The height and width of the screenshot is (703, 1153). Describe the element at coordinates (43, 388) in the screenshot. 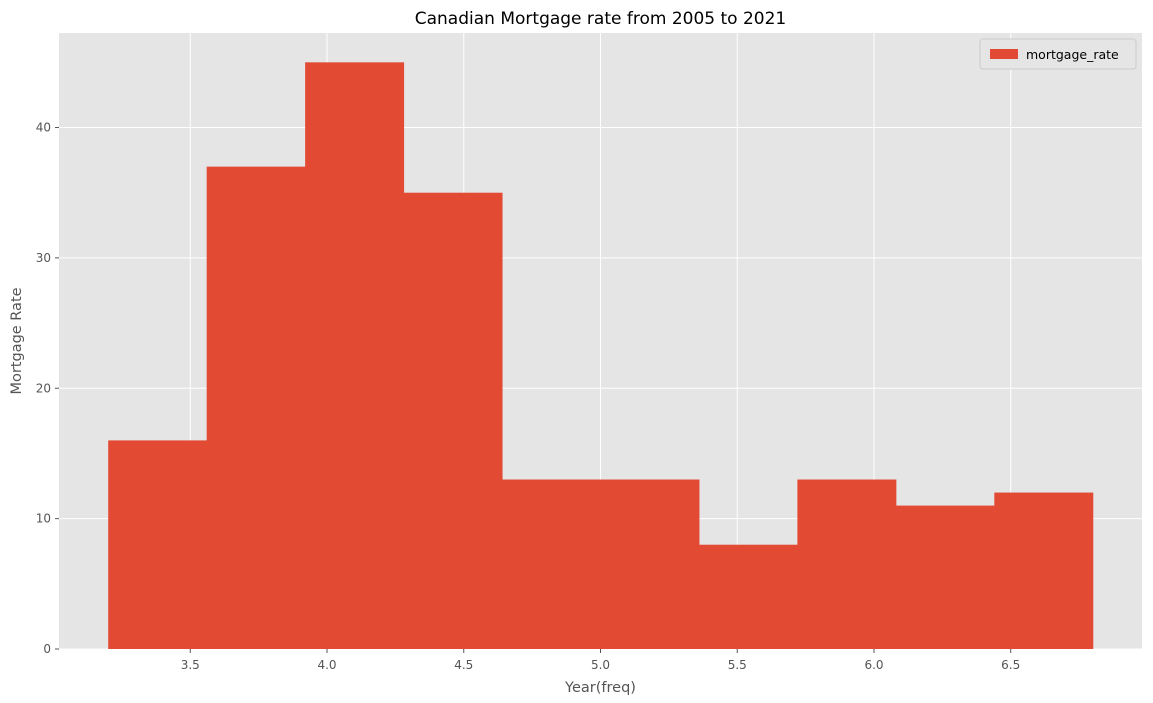

I see `y-tick-label: 20` at that location.